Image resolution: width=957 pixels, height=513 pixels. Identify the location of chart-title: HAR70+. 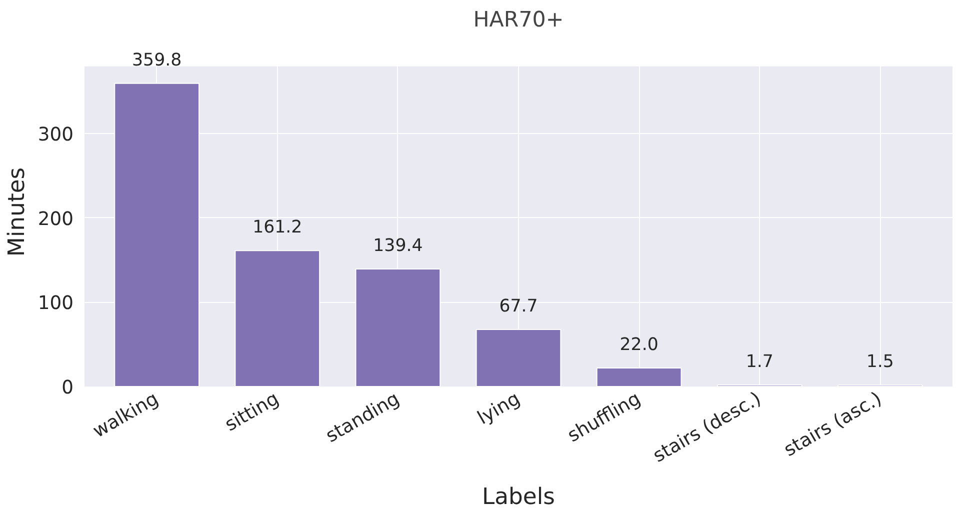
(518, 20).